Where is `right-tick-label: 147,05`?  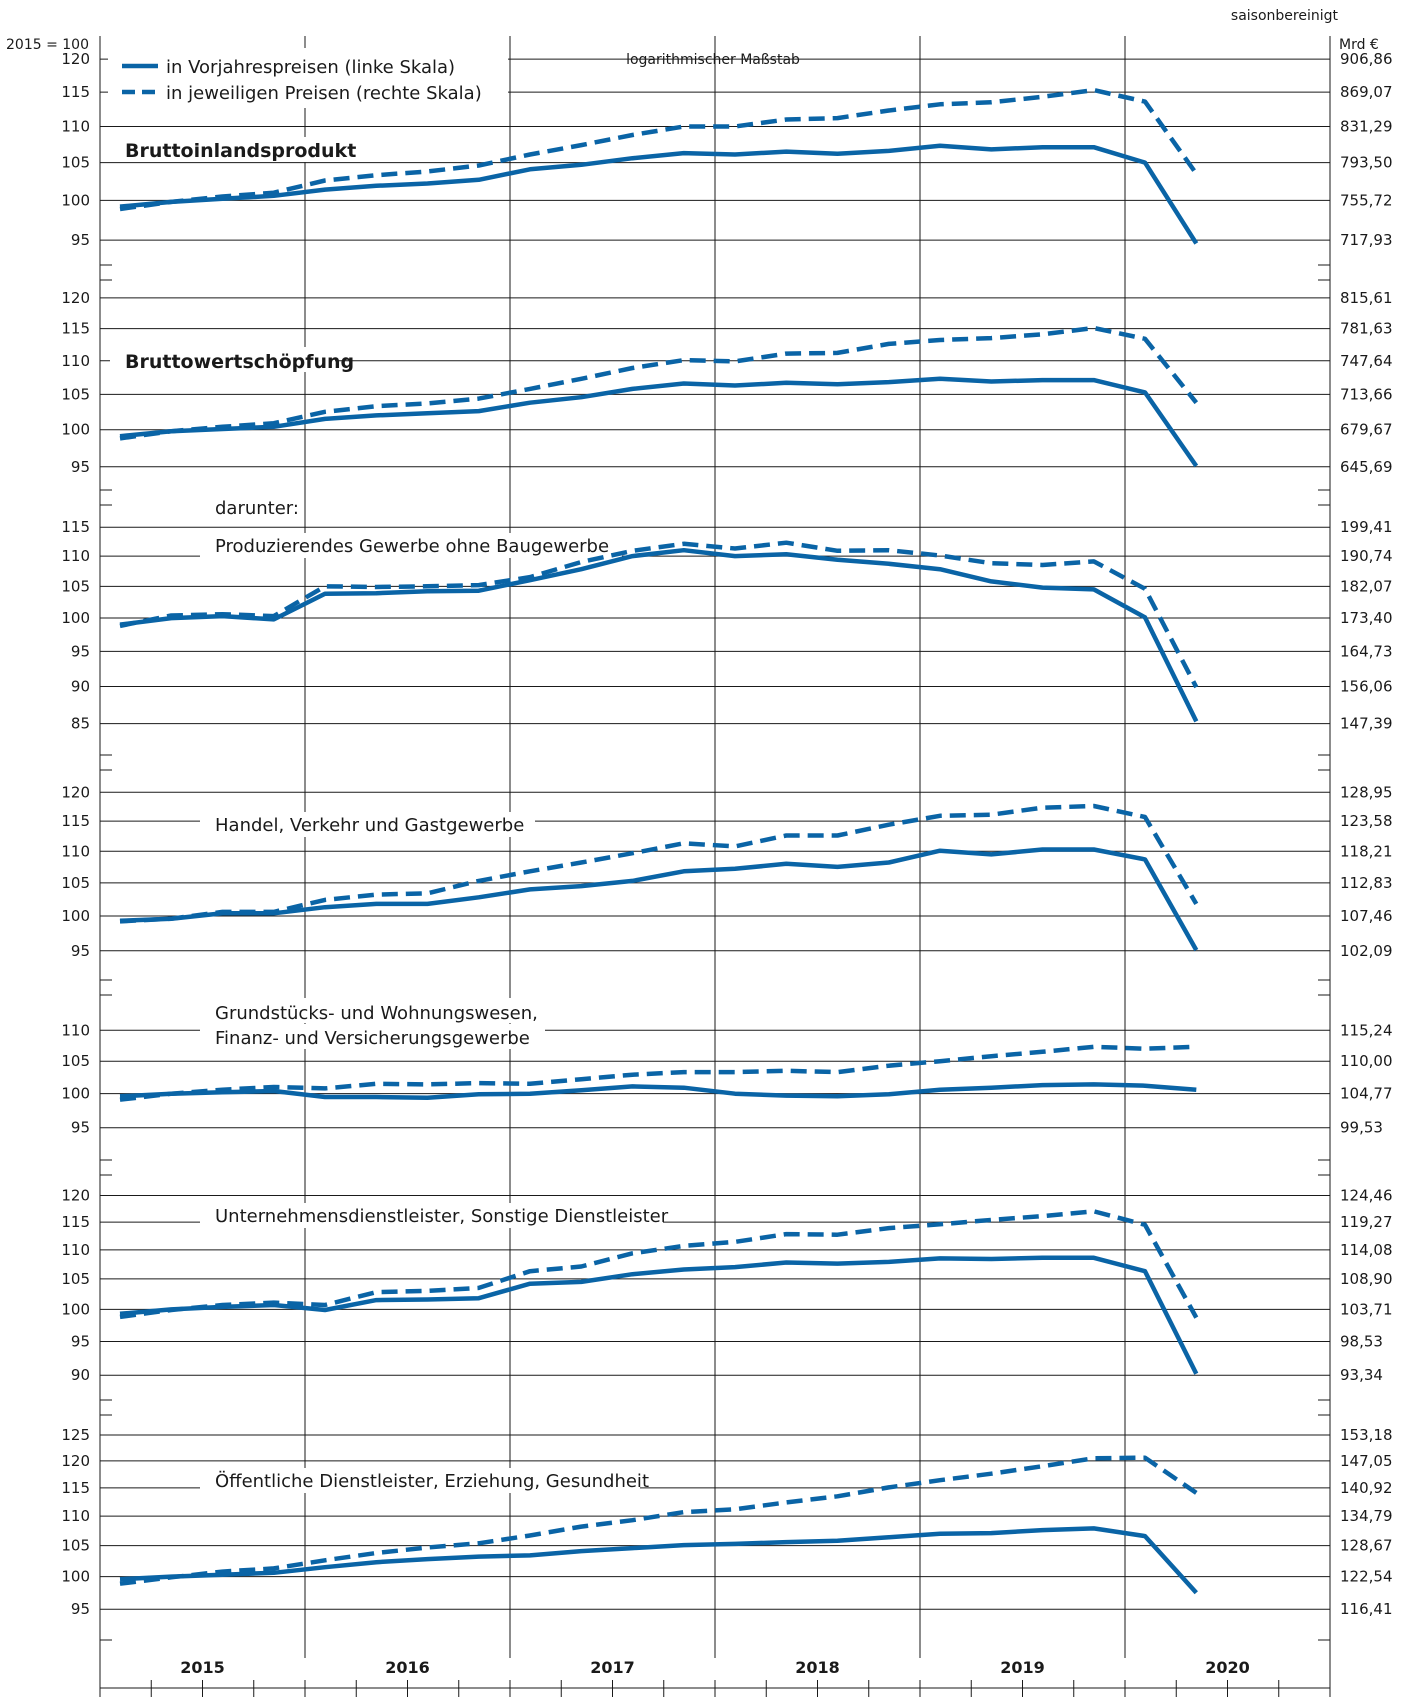
right-tick-label: 147,05 is located at coordinates (1366, 1461).